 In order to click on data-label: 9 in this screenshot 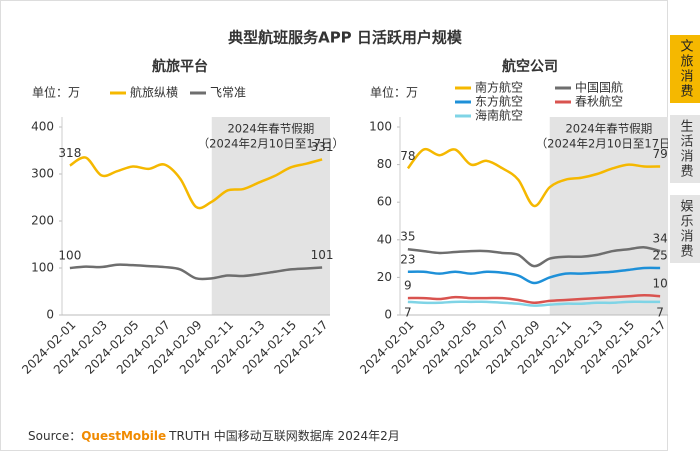, I will do `click(408, 286)`.